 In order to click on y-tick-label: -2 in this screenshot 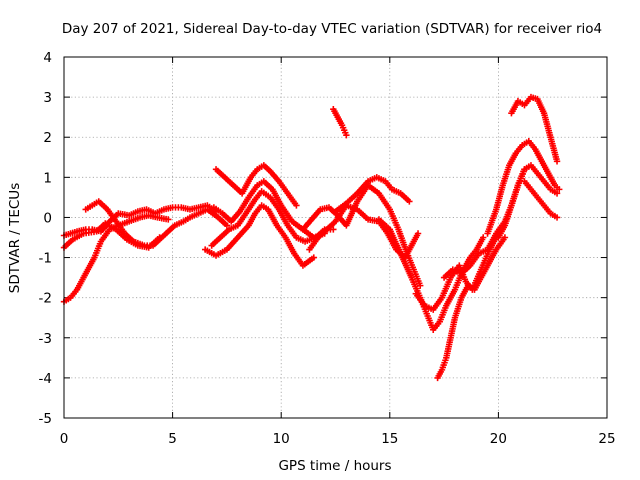, I will do `click(45, 299)`.